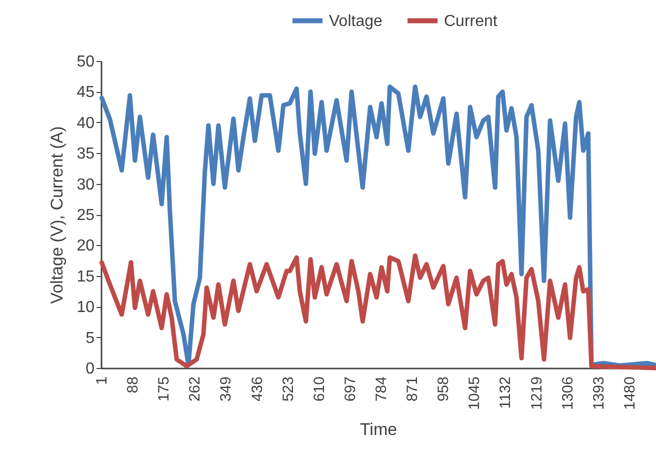 The width and height of the screenshot is (656, 468). Describe the element at coordinates (90, 369) in the screenshot. I see `y-tick-label: 0` at that location.